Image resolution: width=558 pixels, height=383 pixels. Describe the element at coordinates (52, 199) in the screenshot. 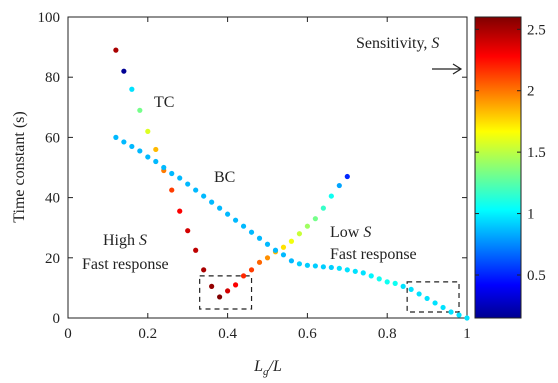

I see `y-tick-label: 40` at that location.